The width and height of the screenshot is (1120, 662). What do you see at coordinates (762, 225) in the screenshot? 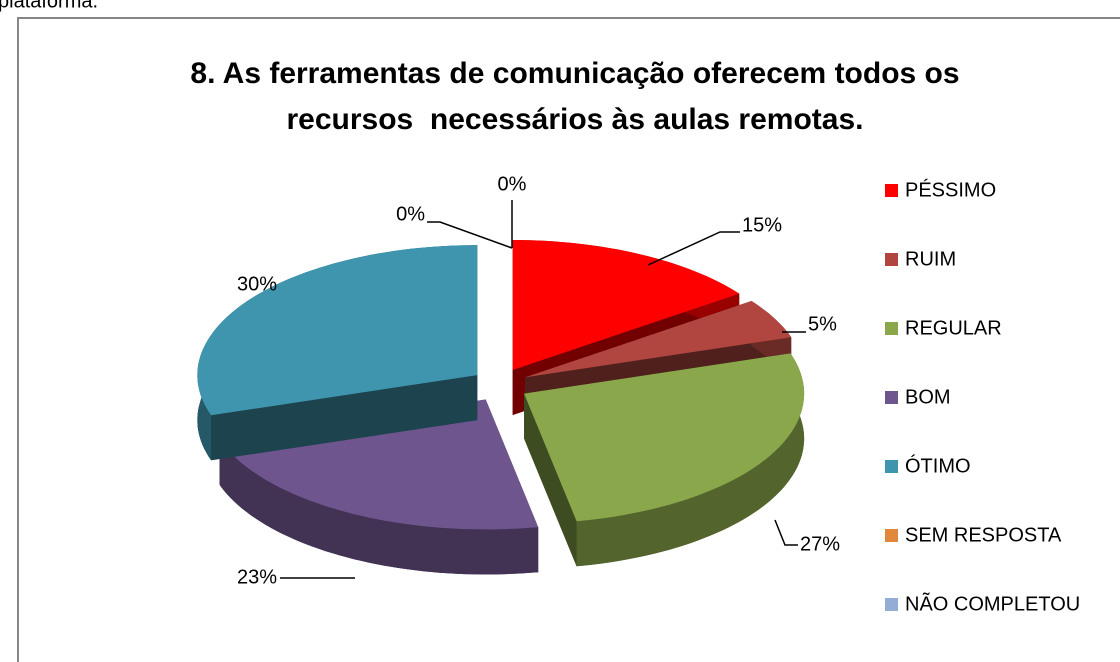
I see `data-label: 15%` at bounding box center [762, 225].